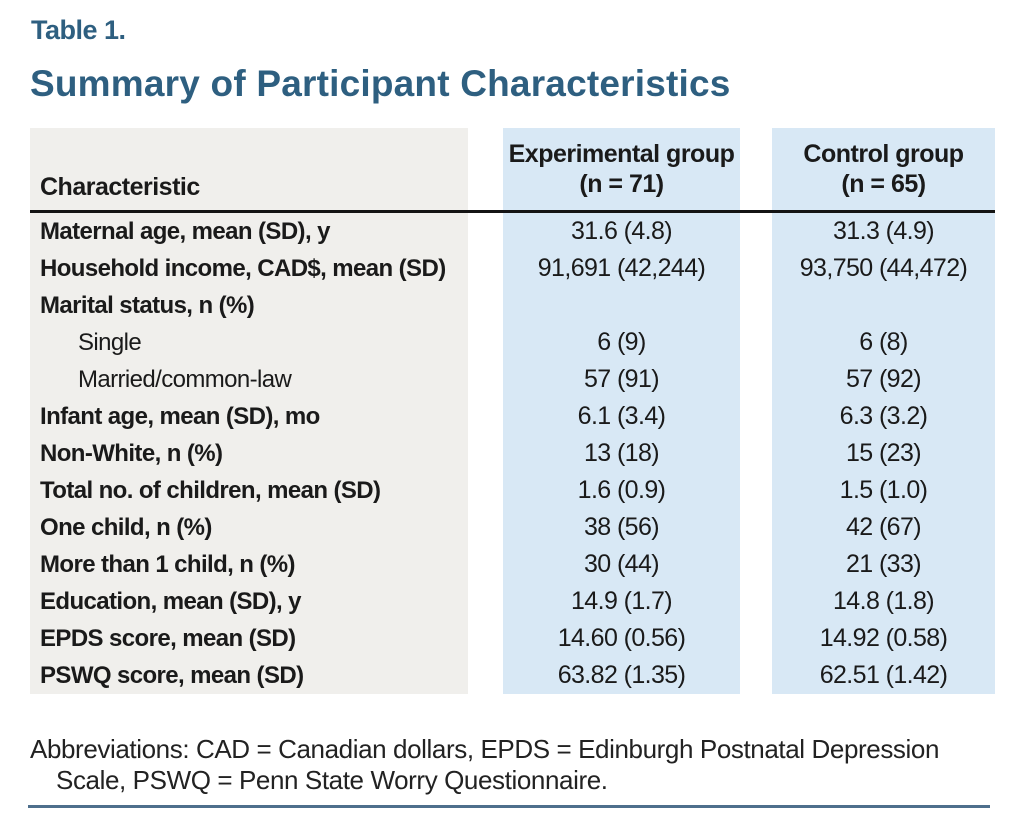 The height and width of the screenshot is (840, 1024). I want to click on header-characteristic: Characteristic, so click(249, 169).